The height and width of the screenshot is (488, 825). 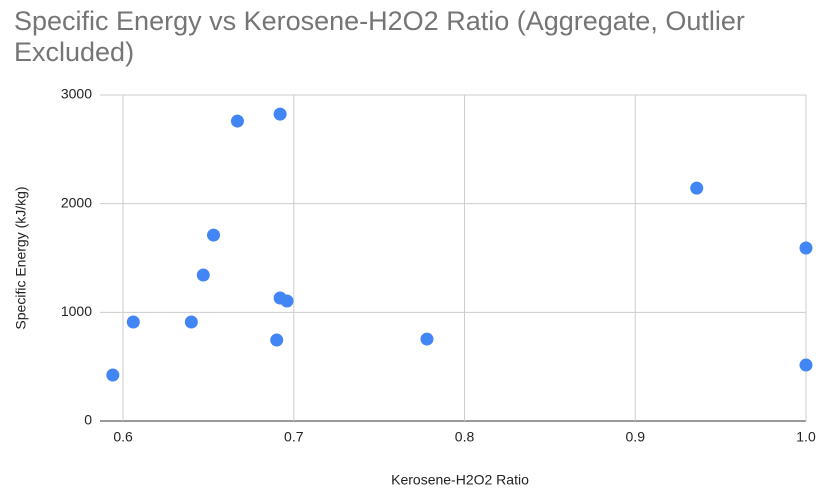 I want to click on y-tick-label: 1000, so click(x=76, y=311).